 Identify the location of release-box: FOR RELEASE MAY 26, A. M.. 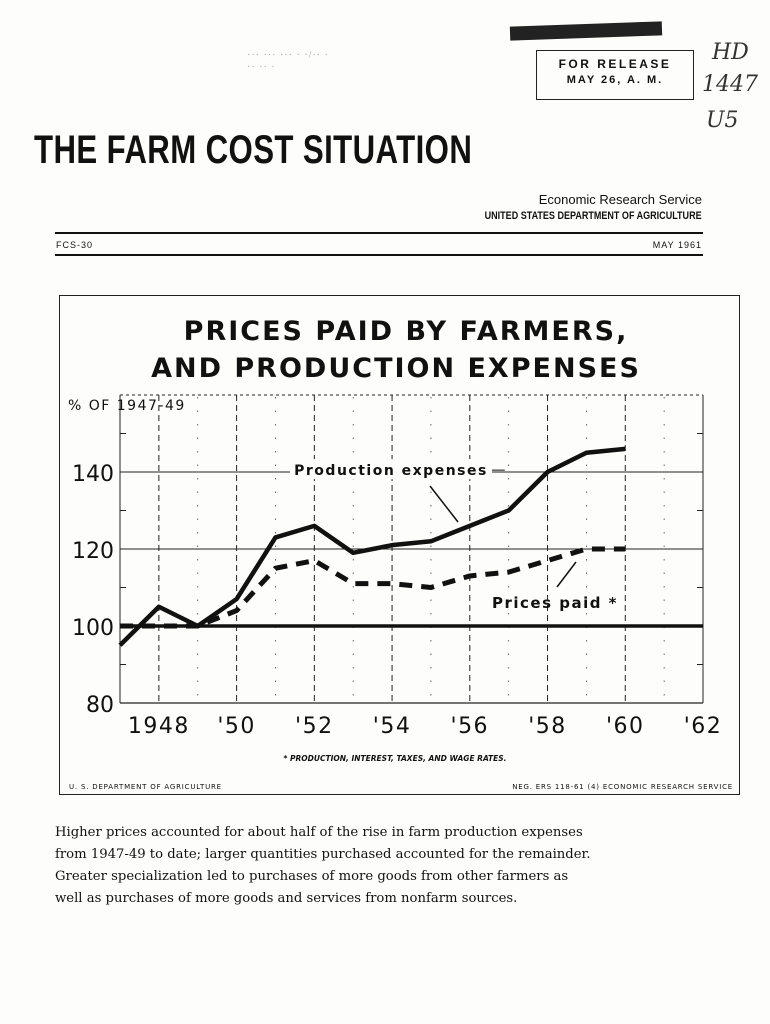
(615, 75).